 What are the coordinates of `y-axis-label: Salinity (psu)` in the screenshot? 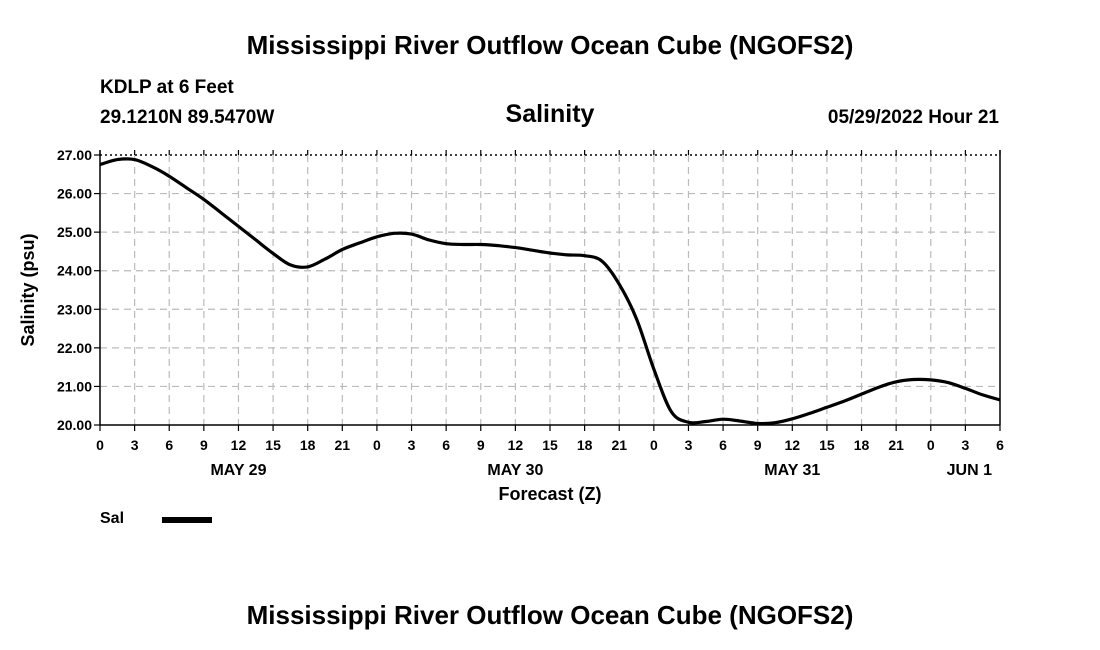 It's located at (28, 289).